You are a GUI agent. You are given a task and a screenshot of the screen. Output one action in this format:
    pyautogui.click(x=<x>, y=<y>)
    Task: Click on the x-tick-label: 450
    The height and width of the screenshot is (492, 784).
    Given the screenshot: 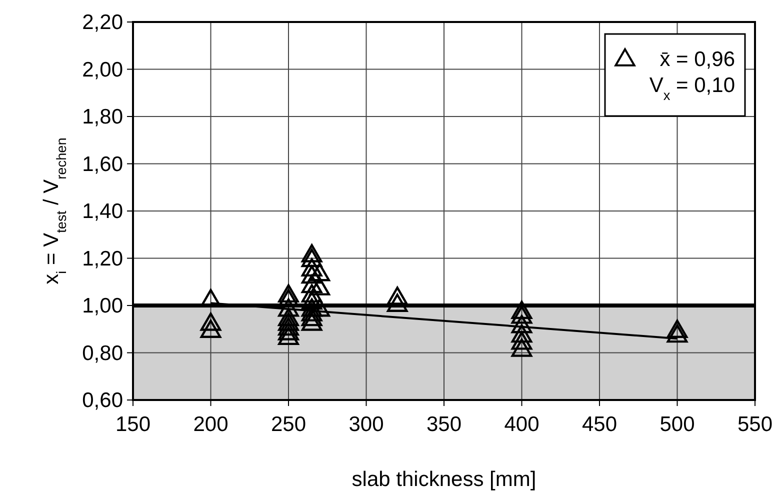 What is the action you would take?
    pyautogui.click(x=600, y=424)
    